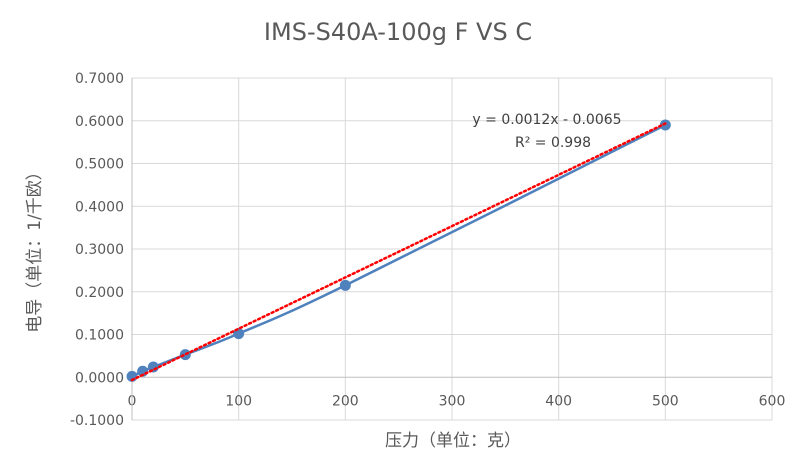  I want to click on x-tick-label: 500, so click(665, 401).